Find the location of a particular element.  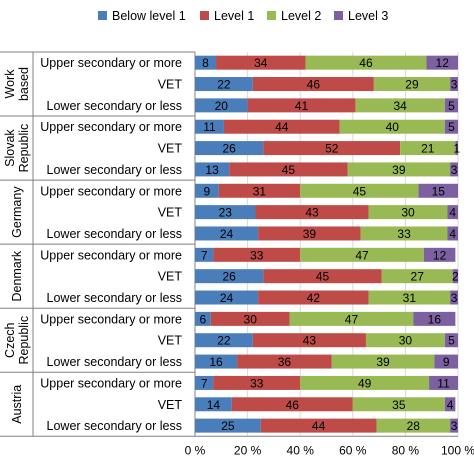

data-label: 20 is located at coordinates (222, 106).